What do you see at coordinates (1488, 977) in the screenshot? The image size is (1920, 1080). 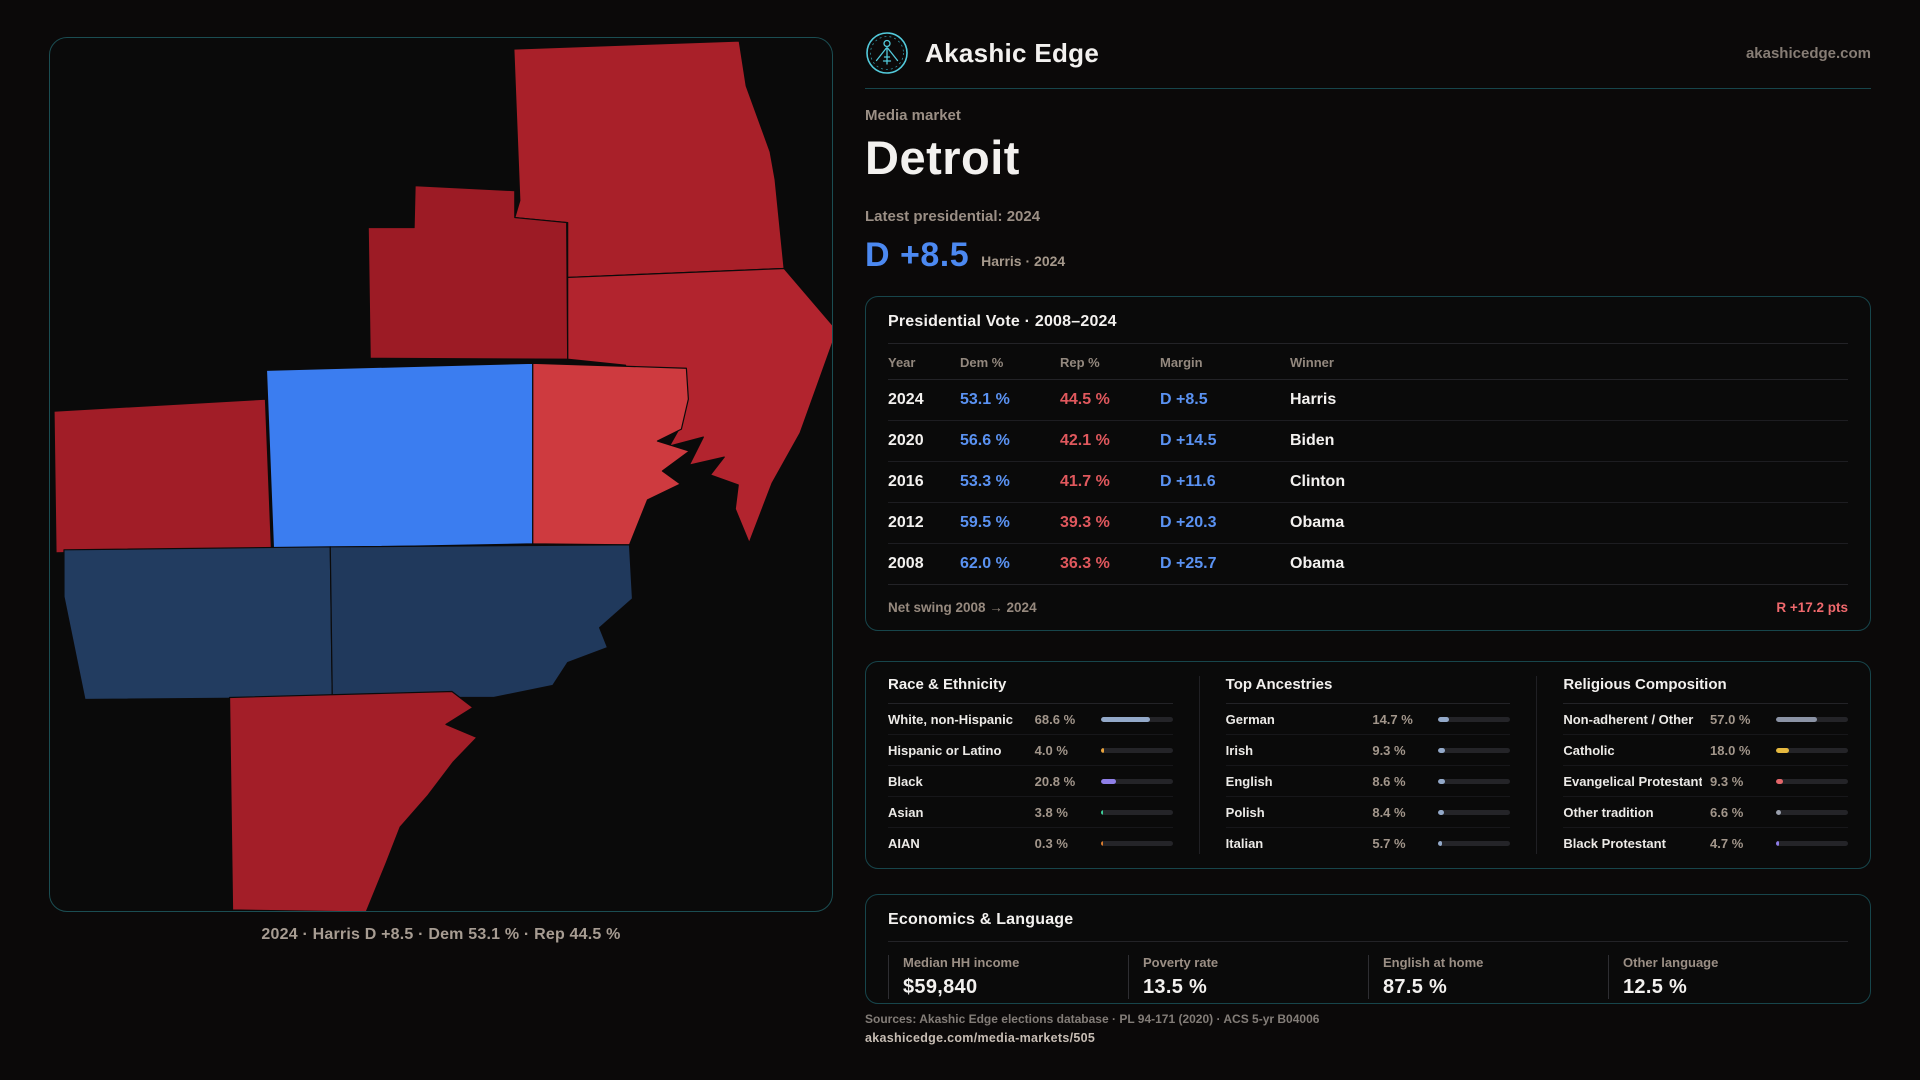 I see `stat-block: English at home 87.5 %` at bounding box center [1488, 977].